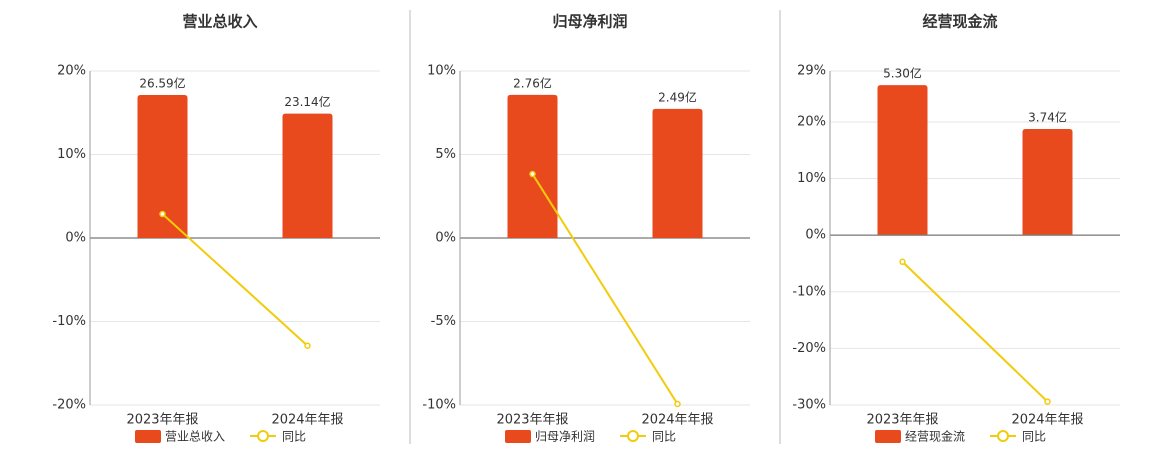  What do you see at coordinates (589, 22) in the screenshot?
I see `chart-title: 归母净利润` at bounding box center [589, 22].